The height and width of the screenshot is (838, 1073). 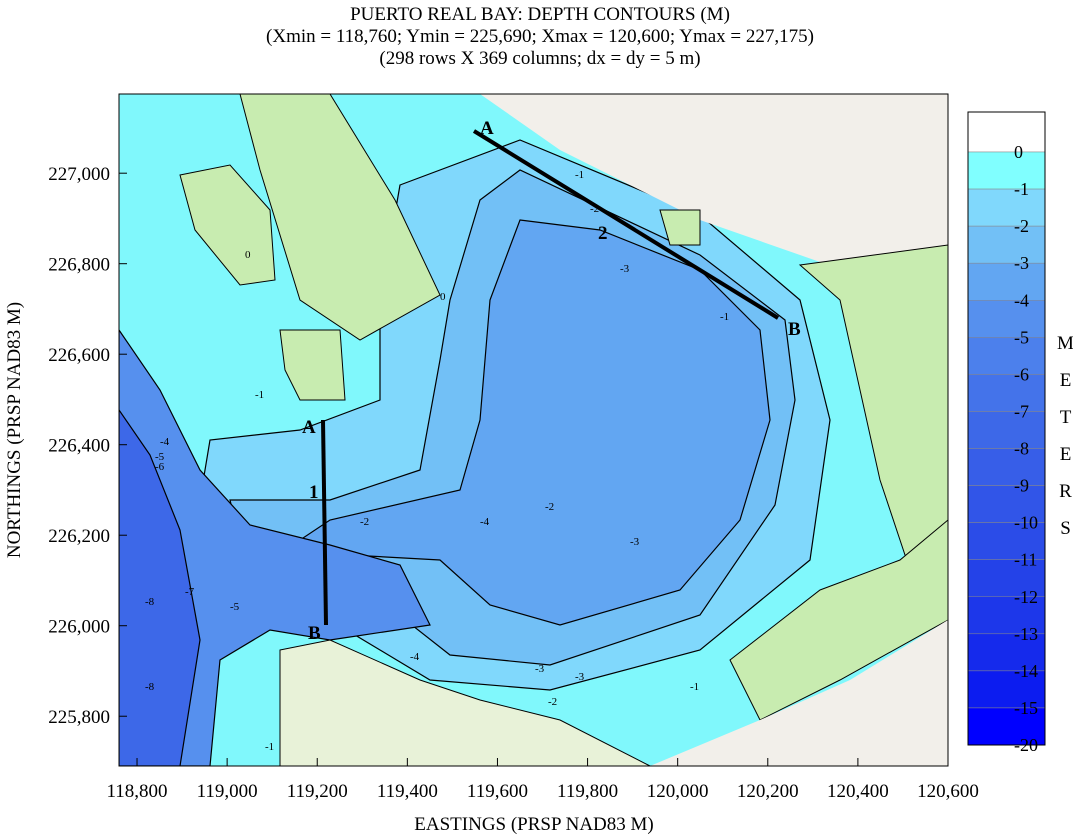 I want to click on colorbar-label: -9, so click(x=1021, y=486).